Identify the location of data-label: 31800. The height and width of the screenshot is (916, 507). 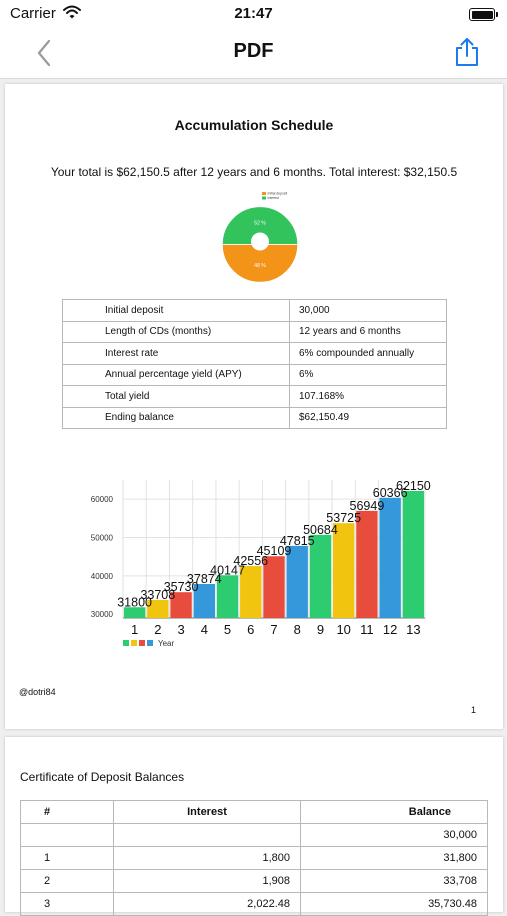
(134, 602).